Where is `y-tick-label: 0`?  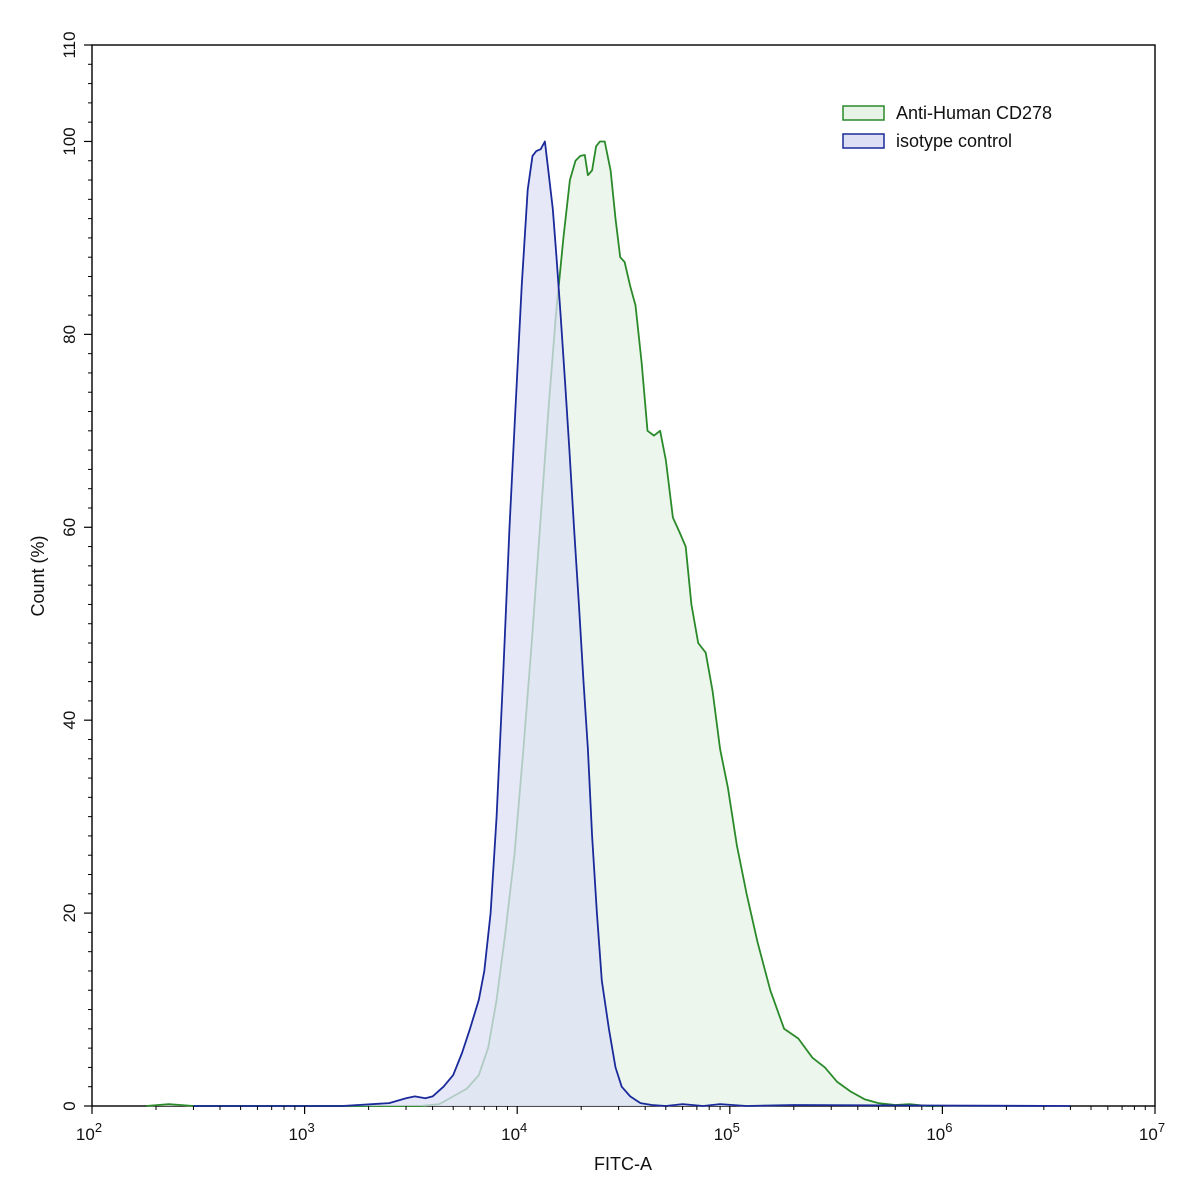 y-tick-label: 0 is located at coordinates (69, 1105).